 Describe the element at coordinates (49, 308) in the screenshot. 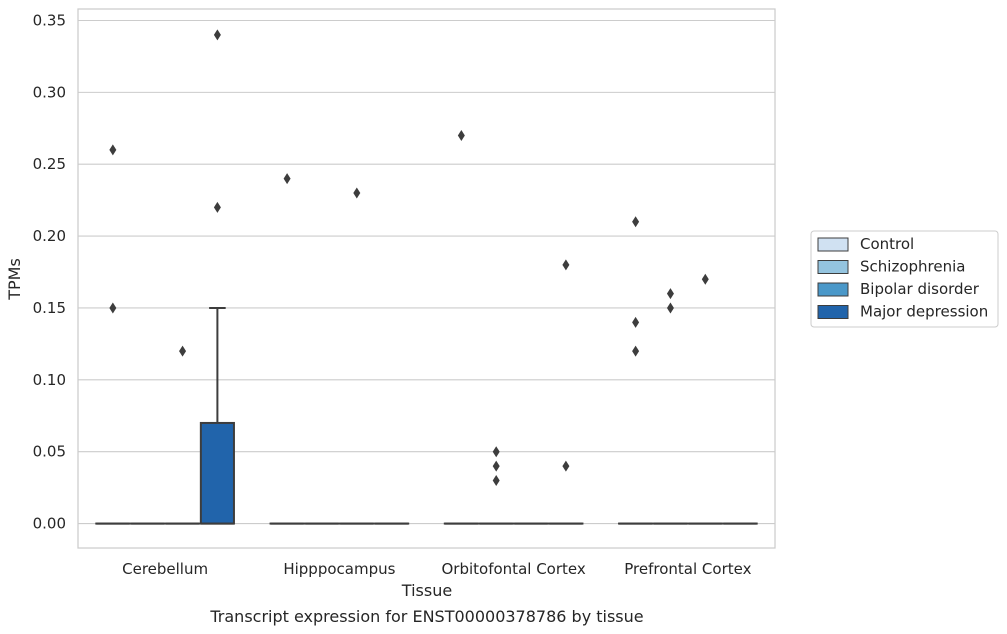

I see `y-tick-label: 0.15` at that location.